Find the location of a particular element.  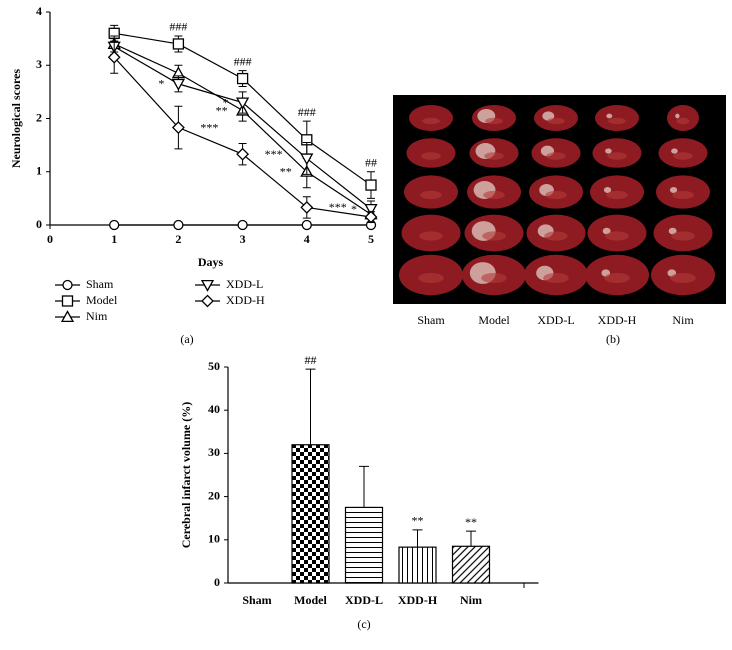

image-label: Sham is located at coordinates (431, 320).